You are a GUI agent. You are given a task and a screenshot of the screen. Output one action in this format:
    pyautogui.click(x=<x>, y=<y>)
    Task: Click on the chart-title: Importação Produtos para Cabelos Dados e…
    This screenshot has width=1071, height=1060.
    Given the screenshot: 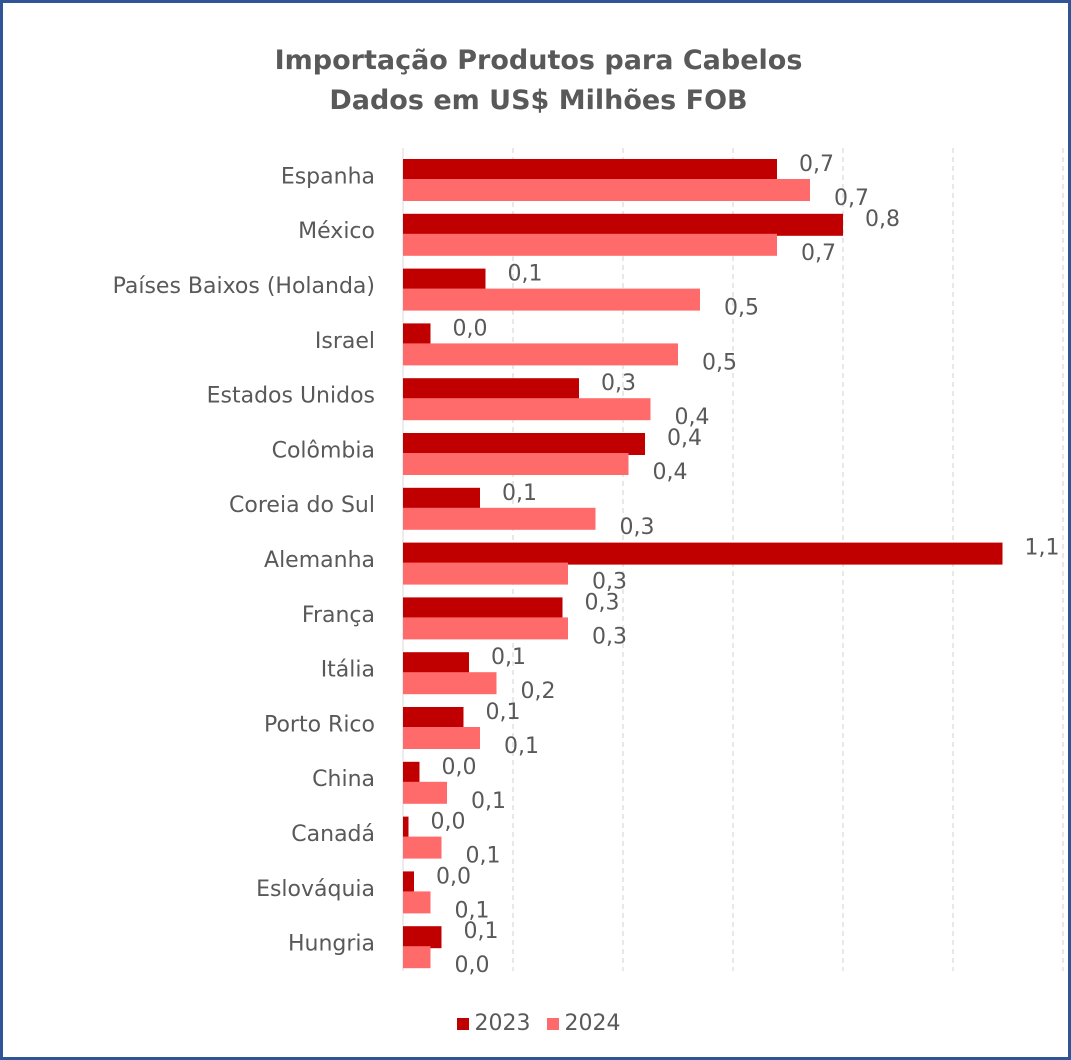 What is the action you would take?
    pyautogui.click(x=535, y=81)
    